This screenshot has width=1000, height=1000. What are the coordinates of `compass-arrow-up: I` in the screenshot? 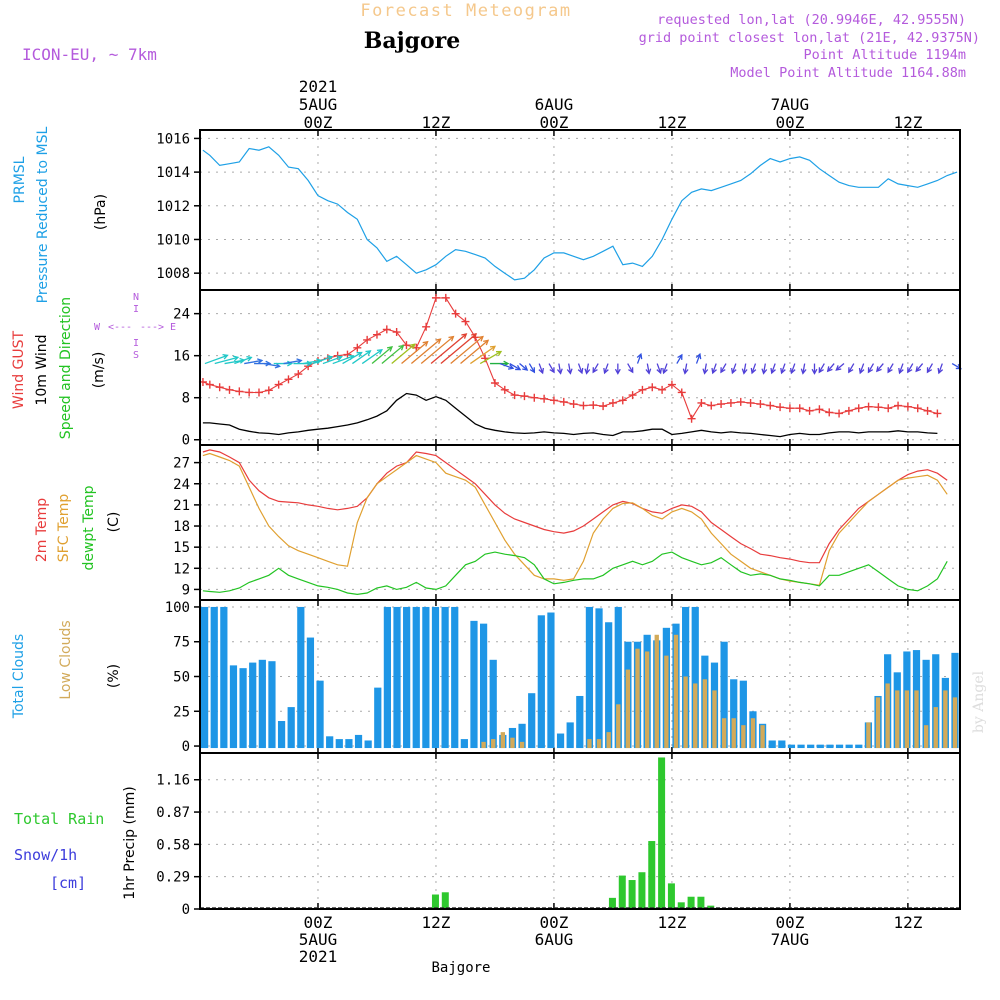 It's located at (136, 309).